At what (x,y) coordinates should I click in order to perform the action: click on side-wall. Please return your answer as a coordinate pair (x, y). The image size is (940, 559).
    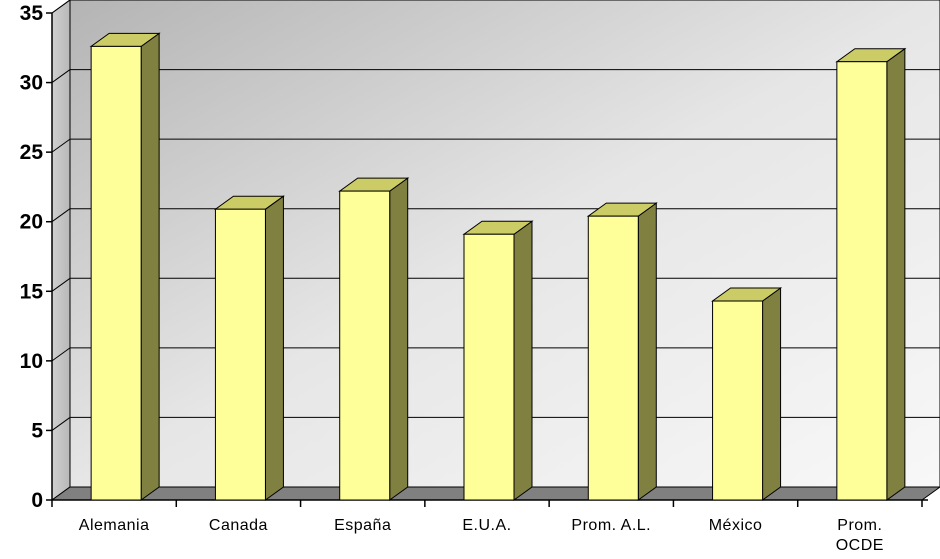
    Looking at the image, I should click on (61, 250).